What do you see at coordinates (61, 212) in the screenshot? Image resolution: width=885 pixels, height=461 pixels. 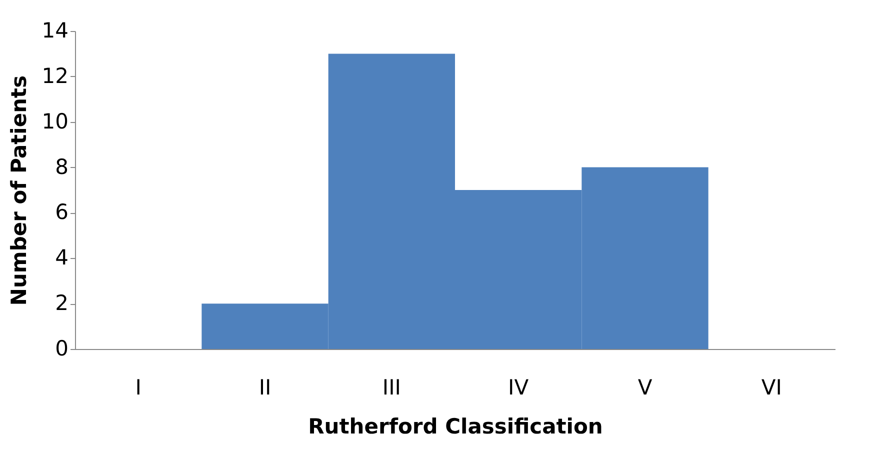 I see `y-tick-label: 6` at bounding box center [61, 212].